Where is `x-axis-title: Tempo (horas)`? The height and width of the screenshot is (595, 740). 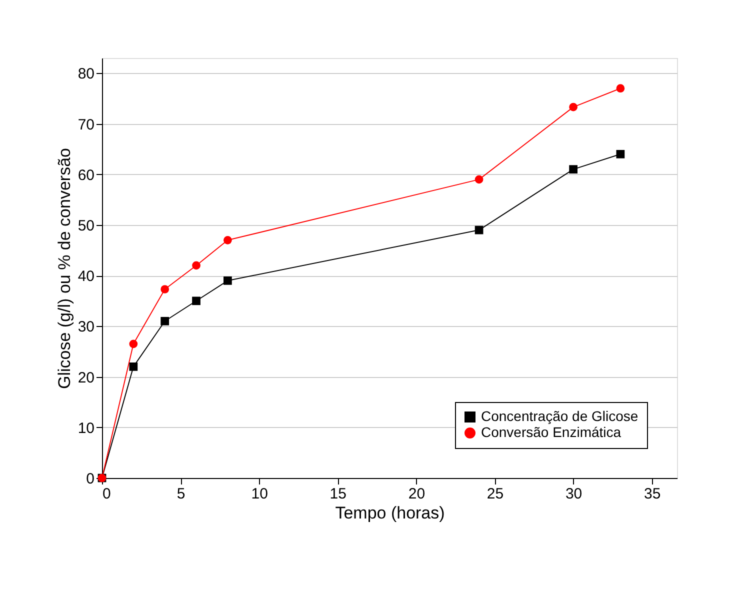
x-axis-title: Tempo (horas) is located at coordinates (390, 513).